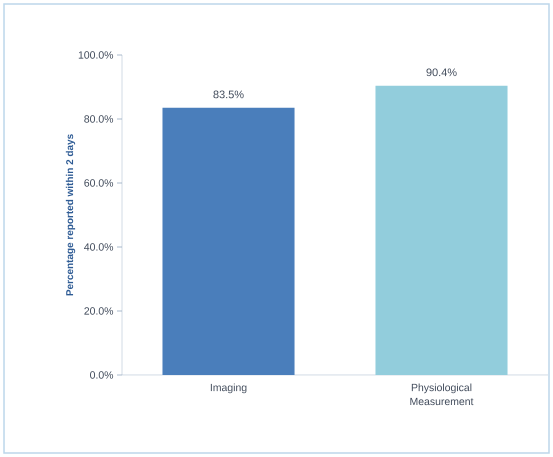 This screenshot has width=553, height=457. What do you see at coordinates (228, 389) in the screenshot?
I see `x-tick-label: Imaging` at bounding box center [228, 389].